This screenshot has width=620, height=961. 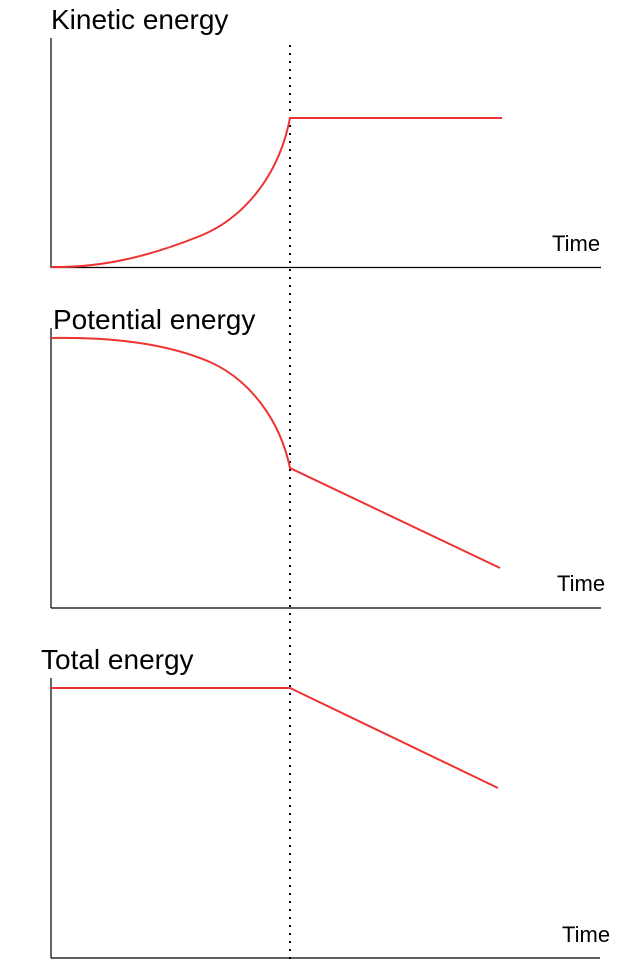 I want to click on potential-energy-title: Potential energy, so click(x=154, y=319).